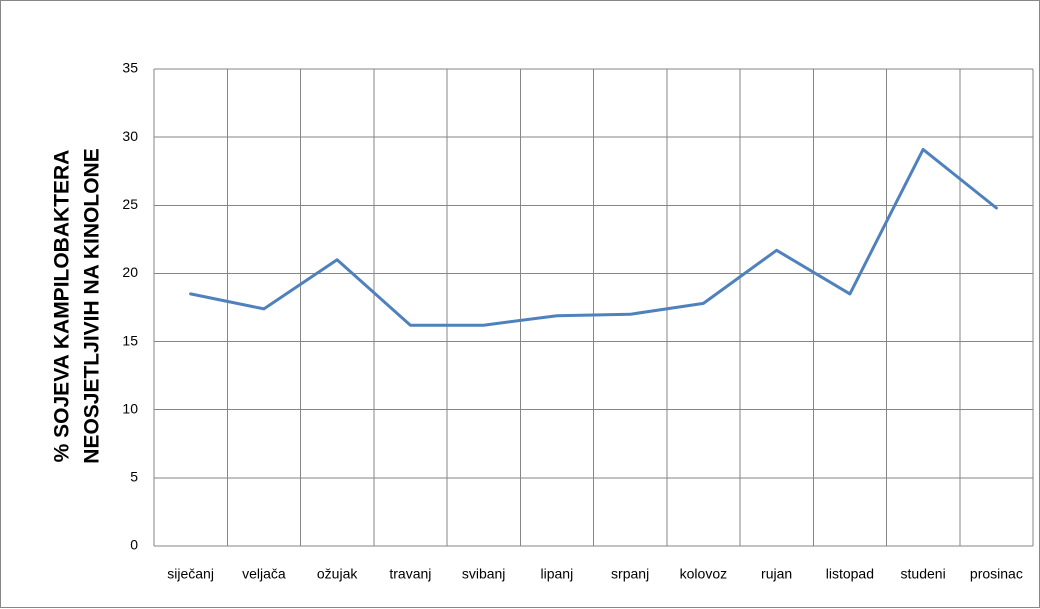 The height and width of the screenshot is (609, 1040). Describe the element at coordinates (410, 574) in the screenshot. I see `x-tick-label: travanj` at that location.